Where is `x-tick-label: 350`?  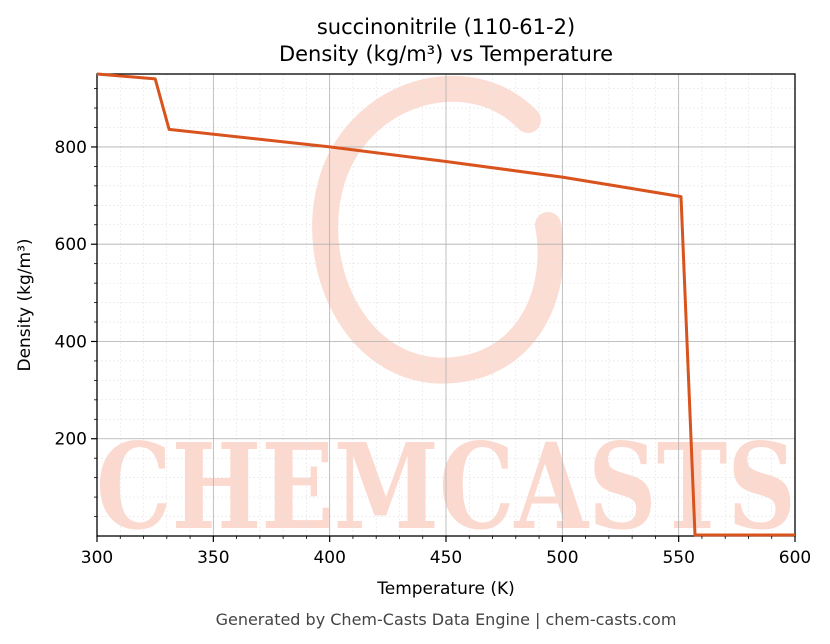 x-tick-label: 350 is located at coordinates (213, 558).